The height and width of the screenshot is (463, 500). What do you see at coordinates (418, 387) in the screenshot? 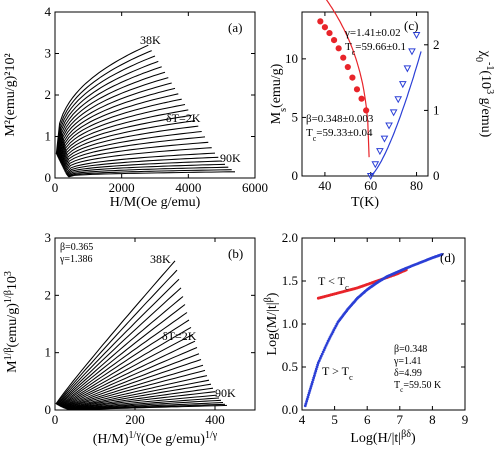
I see `annotation-tc: Tc=59.50 K` at bounding box center [418, 387].